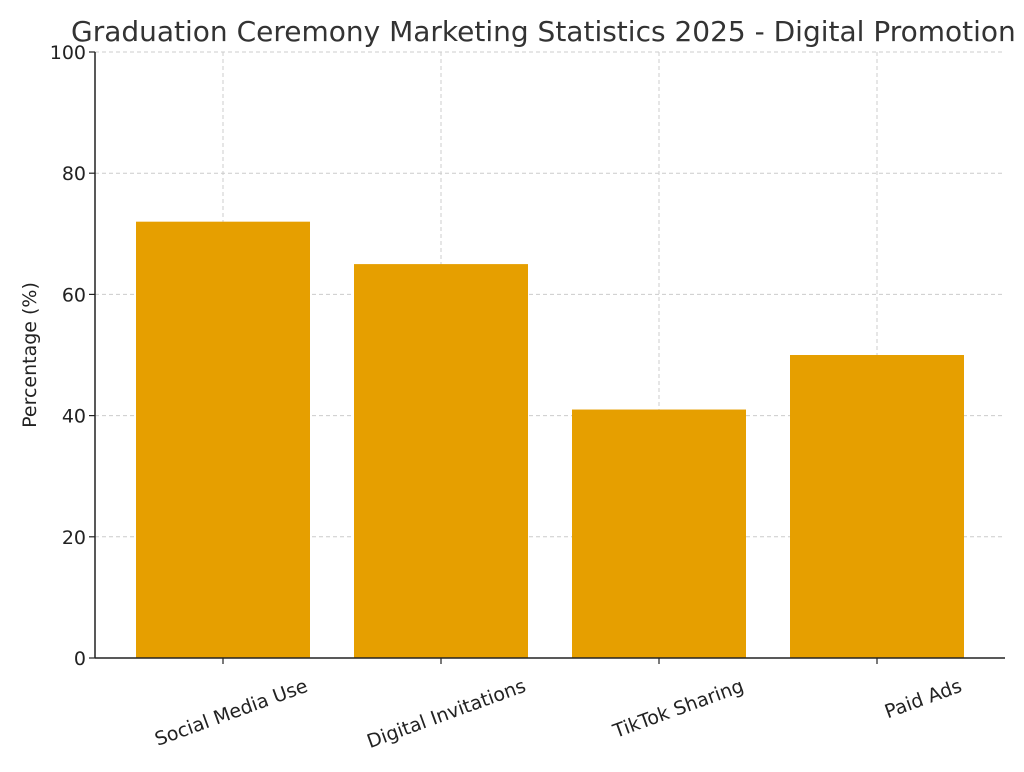  Describe the element at coordinates (231, 713) in the screenshot. I see `x-tick-label: Social Media Use` at that location.